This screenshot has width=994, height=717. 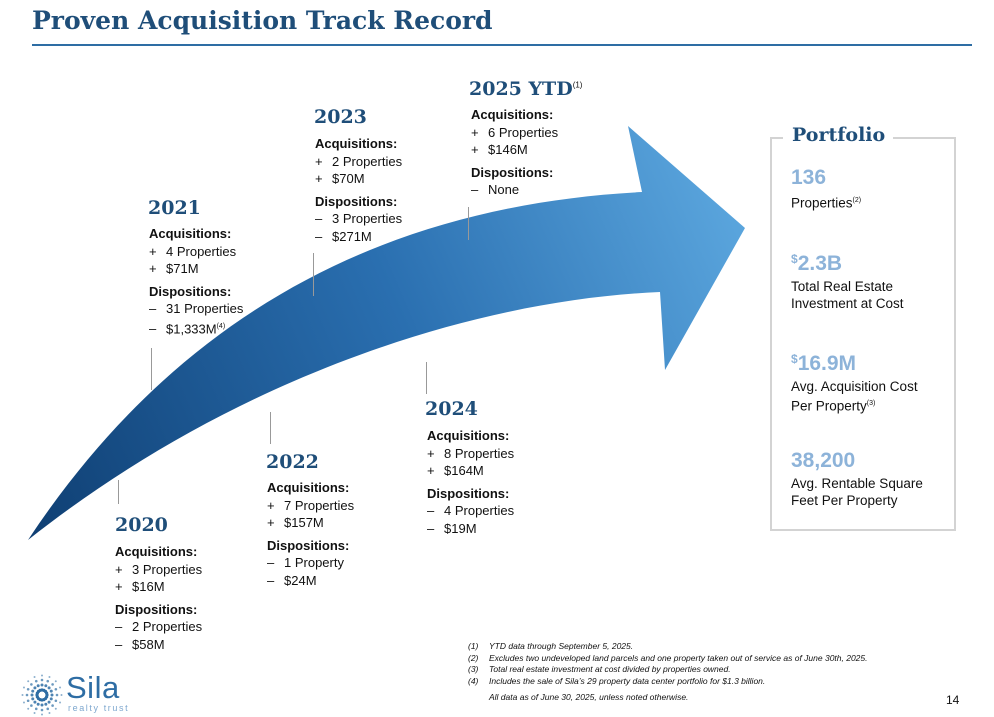 What do you see at coordinates (551, 646) in the screenshot?
I see `footnote-1: (1) YTD data through September 5, 2025.` at bounding box center [551, 646].